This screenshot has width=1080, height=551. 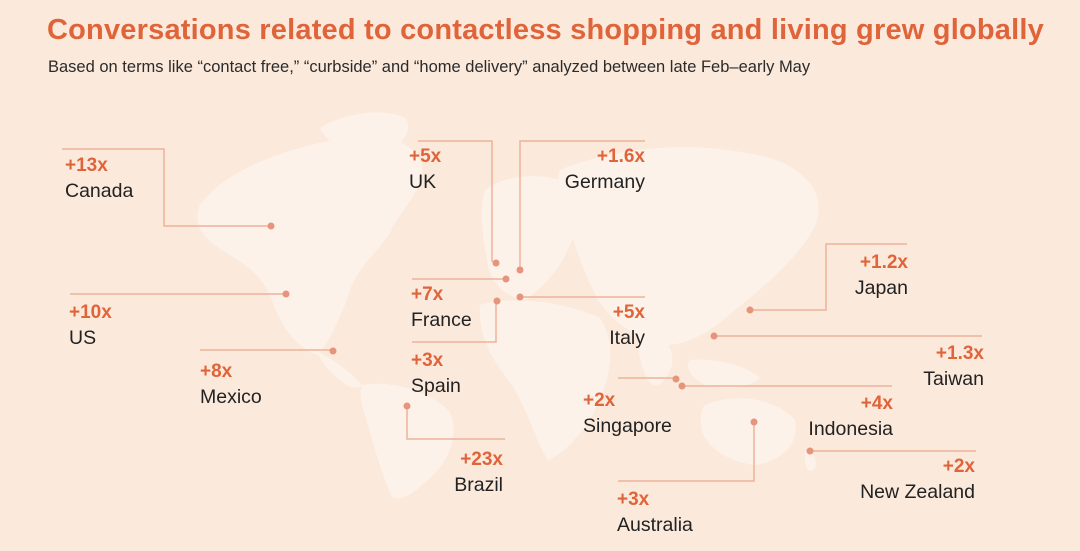 What do you see at coordinates (810, 451) in the screenshot?
I see `dot-new-zealand` at bounding box center [810, 451].